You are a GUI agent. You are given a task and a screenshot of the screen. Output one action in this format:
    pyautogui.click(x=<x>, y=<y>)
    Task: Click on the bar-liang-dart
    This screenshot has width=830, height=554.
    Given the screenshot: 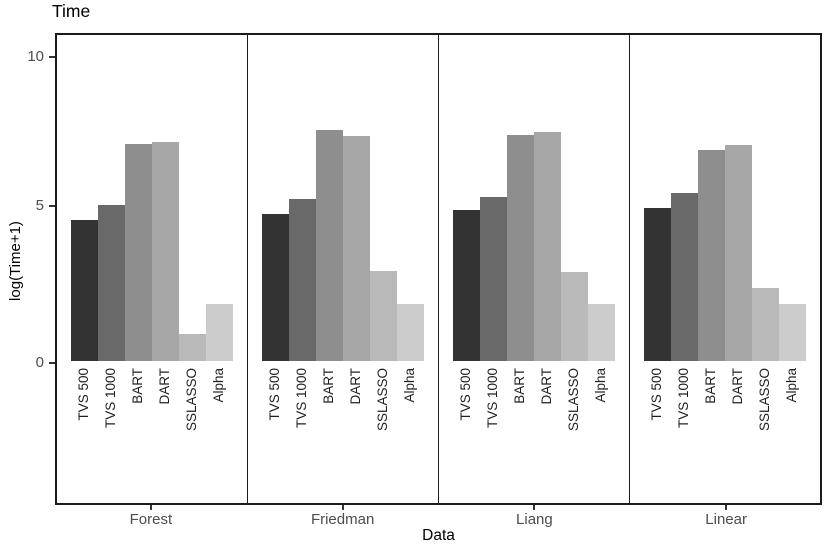 What is the action you would take?
    pyautogui.click(x=547, y=246)
    